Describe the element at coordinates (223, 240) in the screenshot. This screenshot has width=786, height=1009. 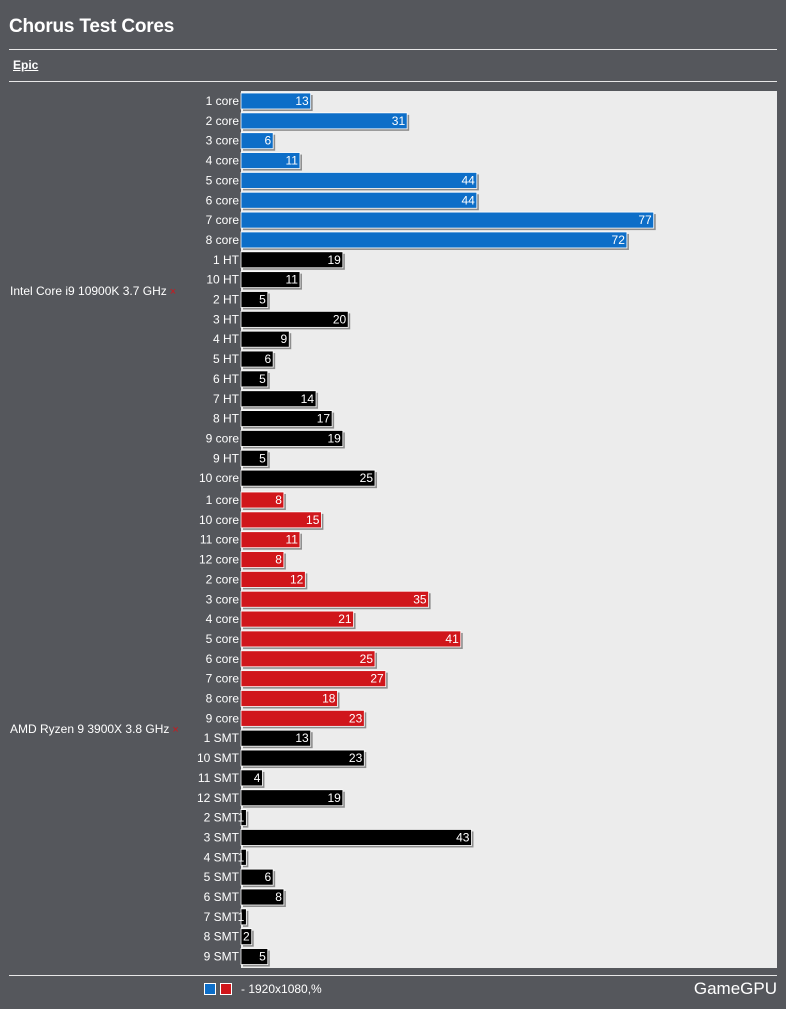
I see `category-label: 8 core` at that location.